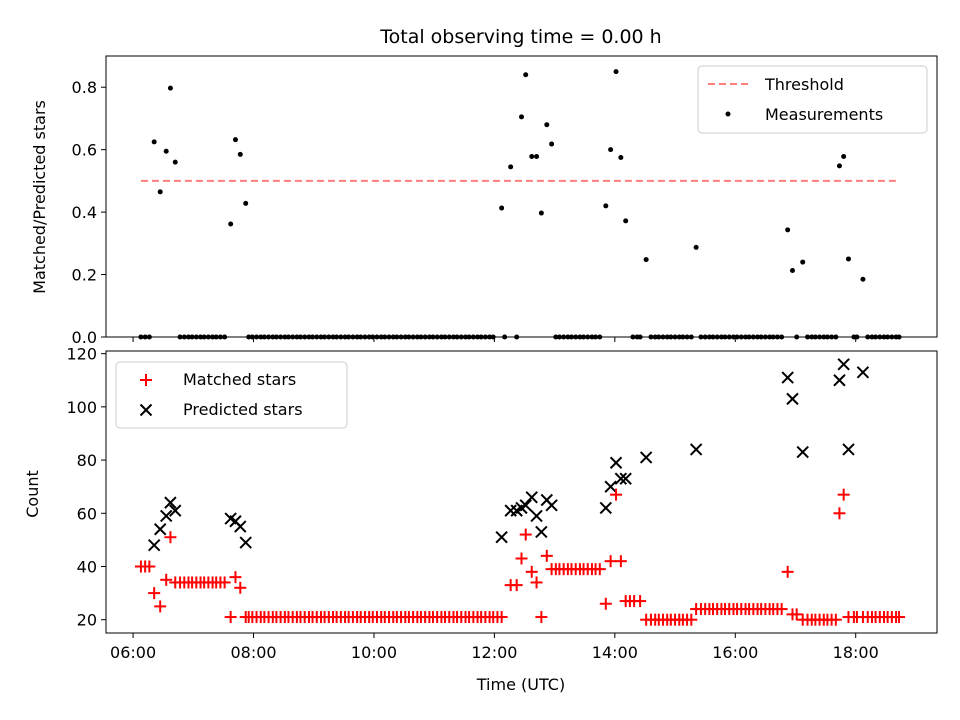 This screenshot has width=960, height=720. What do you see at coordinates (87, 513) in the screenshot?
I see `bottom-y-tick-label: 60` at bounding box center [87, 513].